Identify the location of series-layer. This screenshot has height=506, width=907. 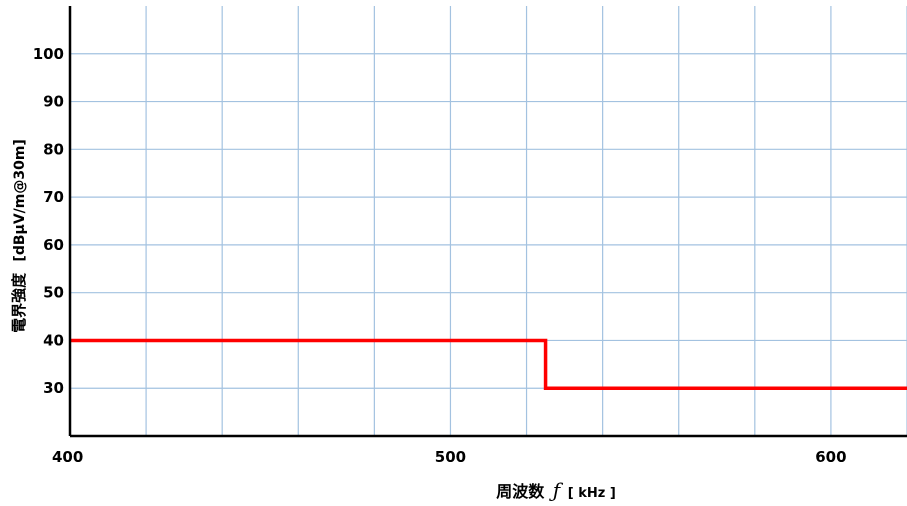
(488, 364).